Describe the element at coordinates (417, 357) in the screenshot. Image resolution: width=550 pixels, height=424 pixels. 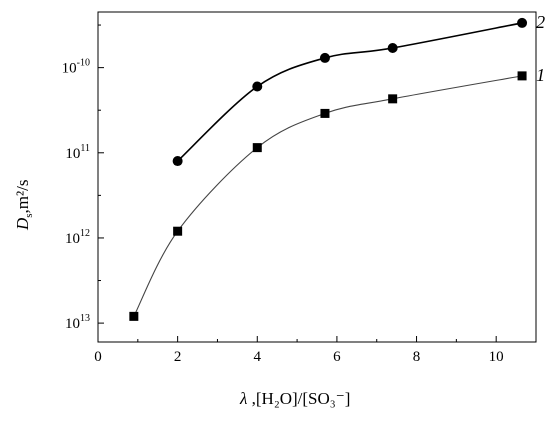
I see `x-tick-label: 8` at that location.